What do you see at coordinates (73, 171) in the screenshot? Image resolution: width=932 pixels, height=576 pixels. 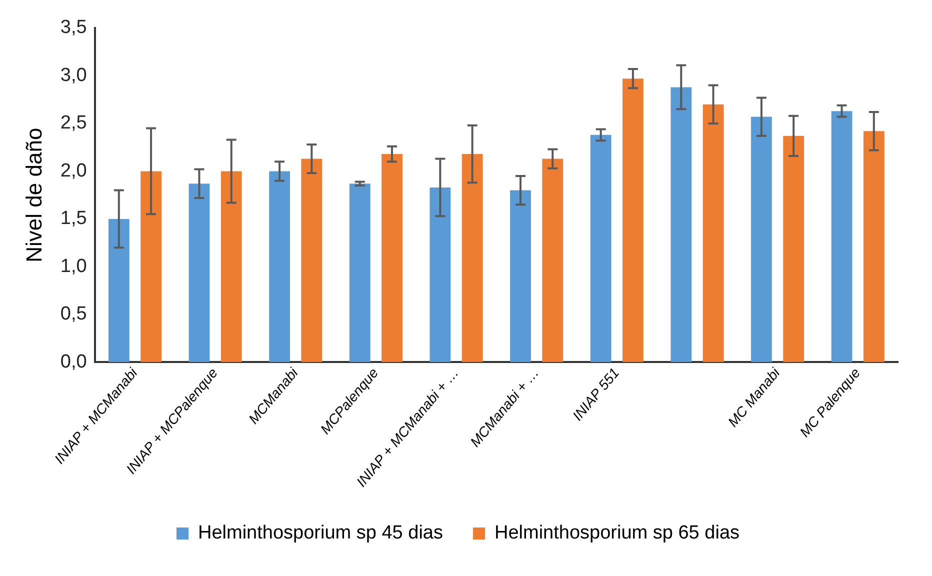 I see `y-tick-label: 2,0` at bounding box center [73, 171].